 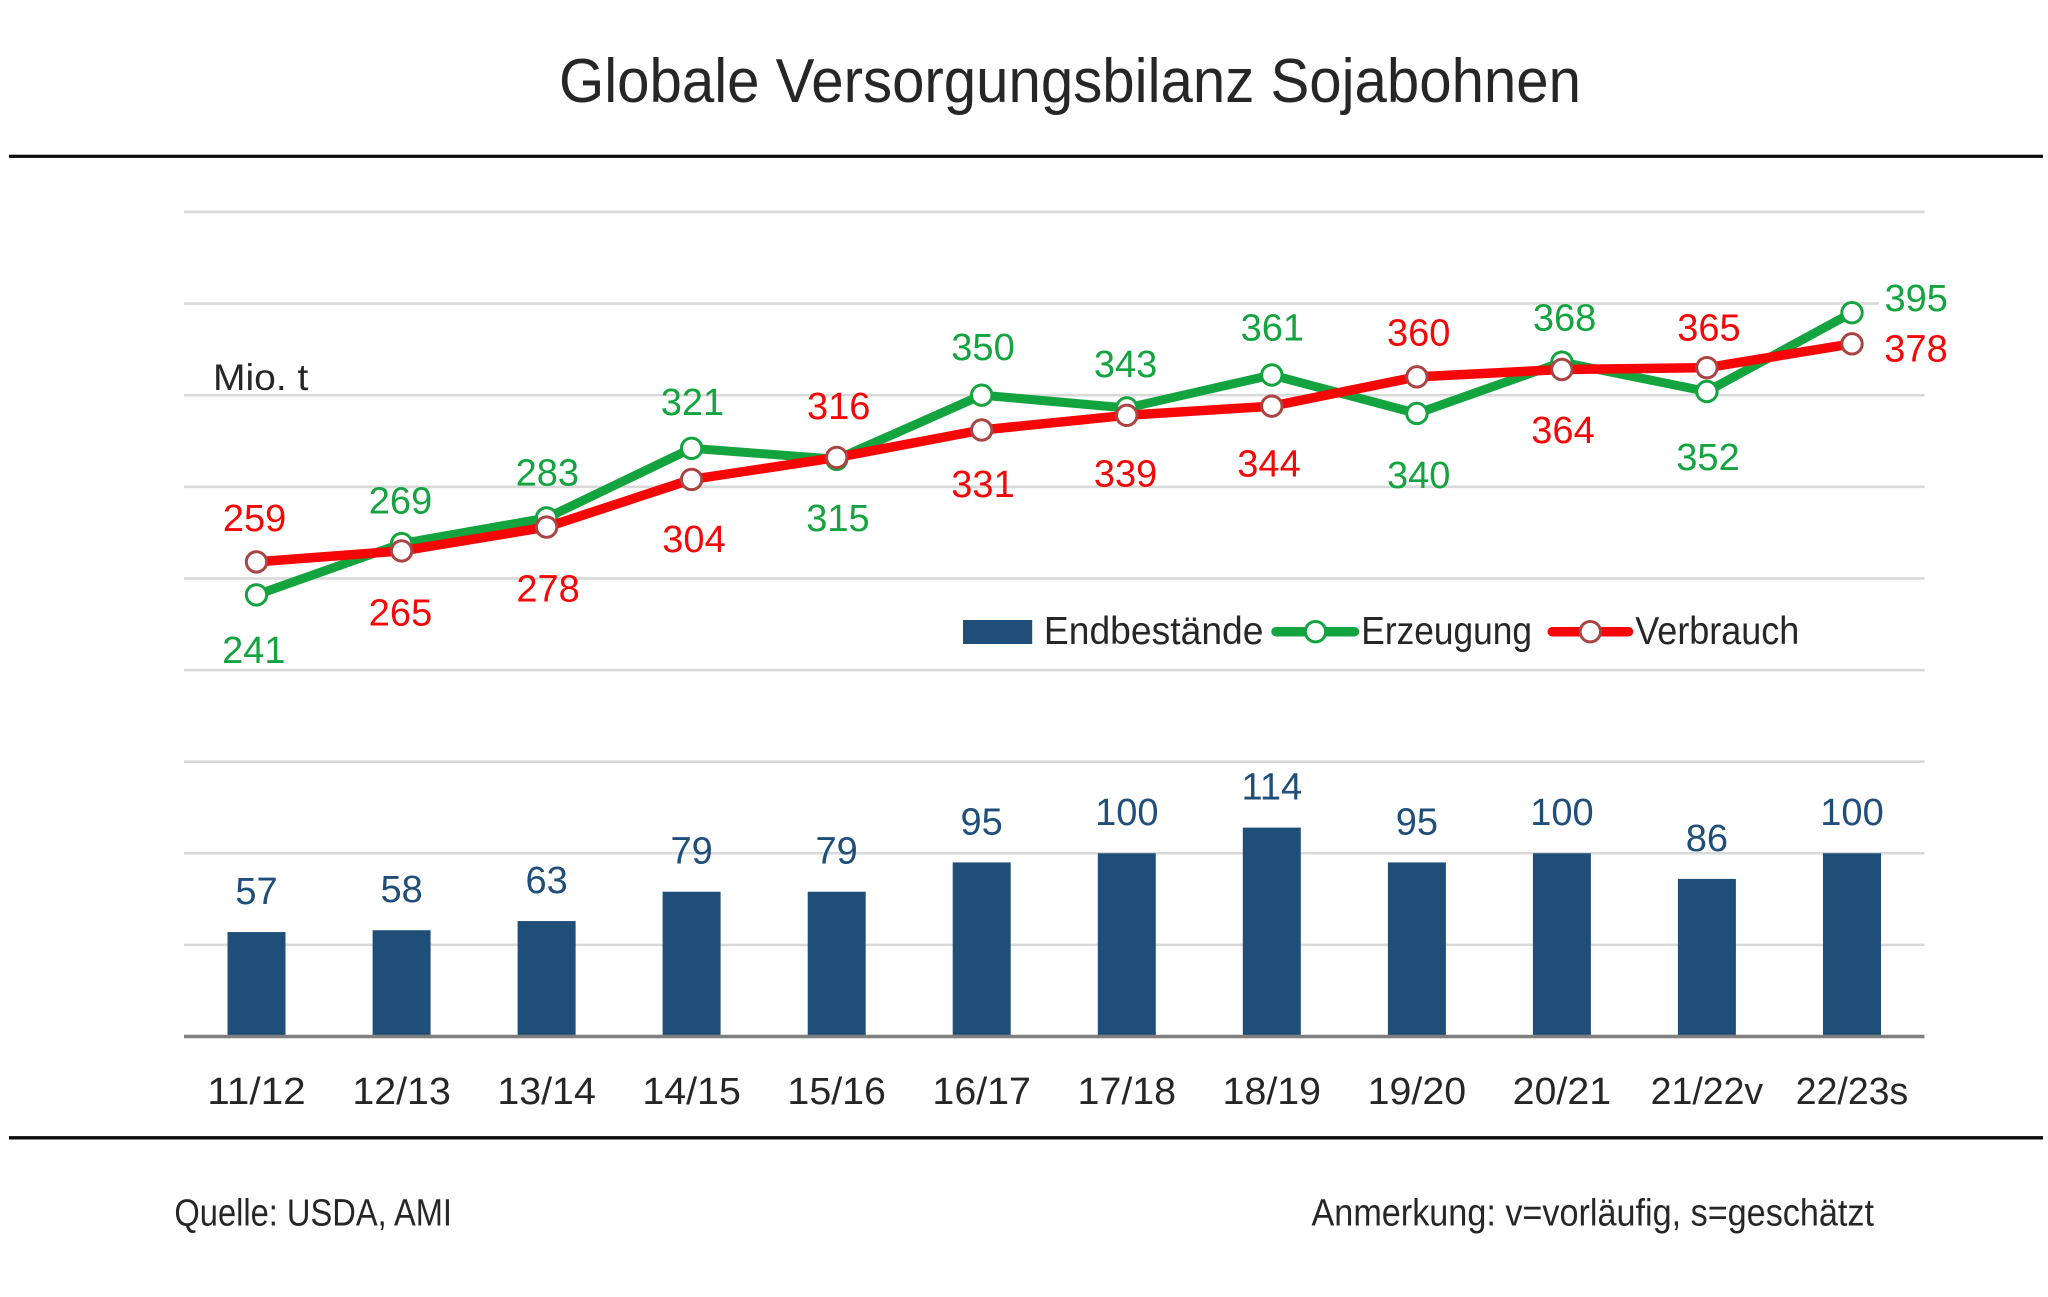 I want to click on svg-text: 365, so click(x=1708, y=329).